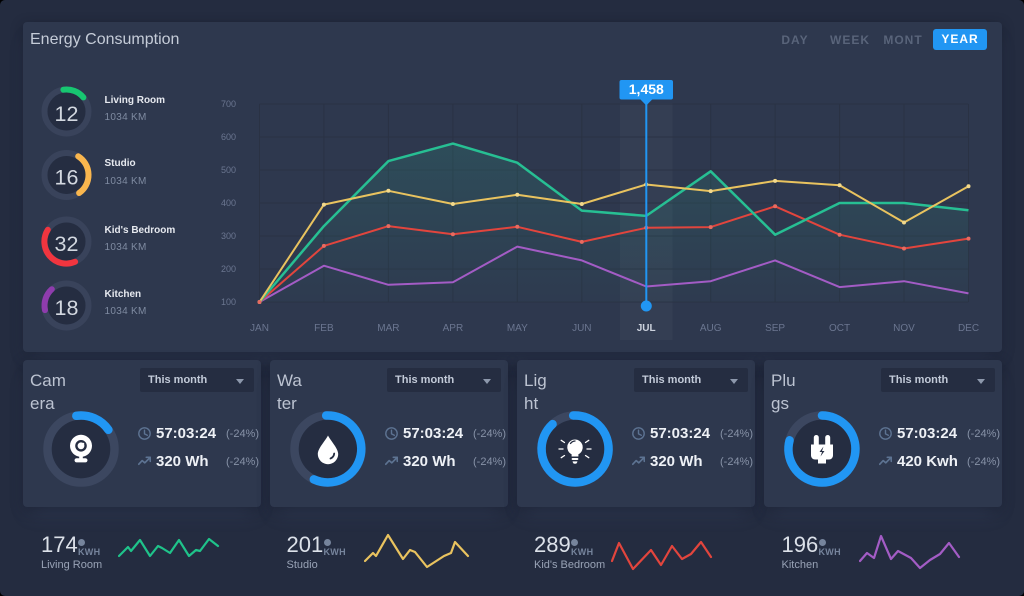  Describe the element at coordinates (67, 244) in the screenshot. I see `svg-text: 32` at that location.